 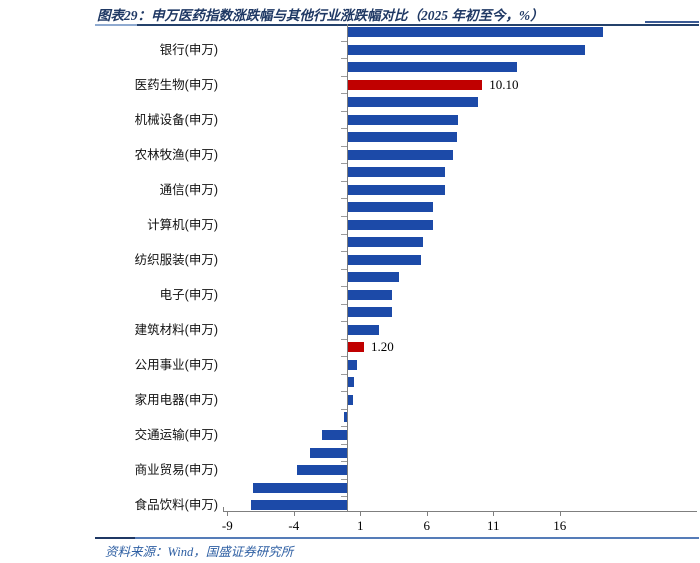 I want to click on category-label: 机械设备(申万), so click(x=176, y=119).